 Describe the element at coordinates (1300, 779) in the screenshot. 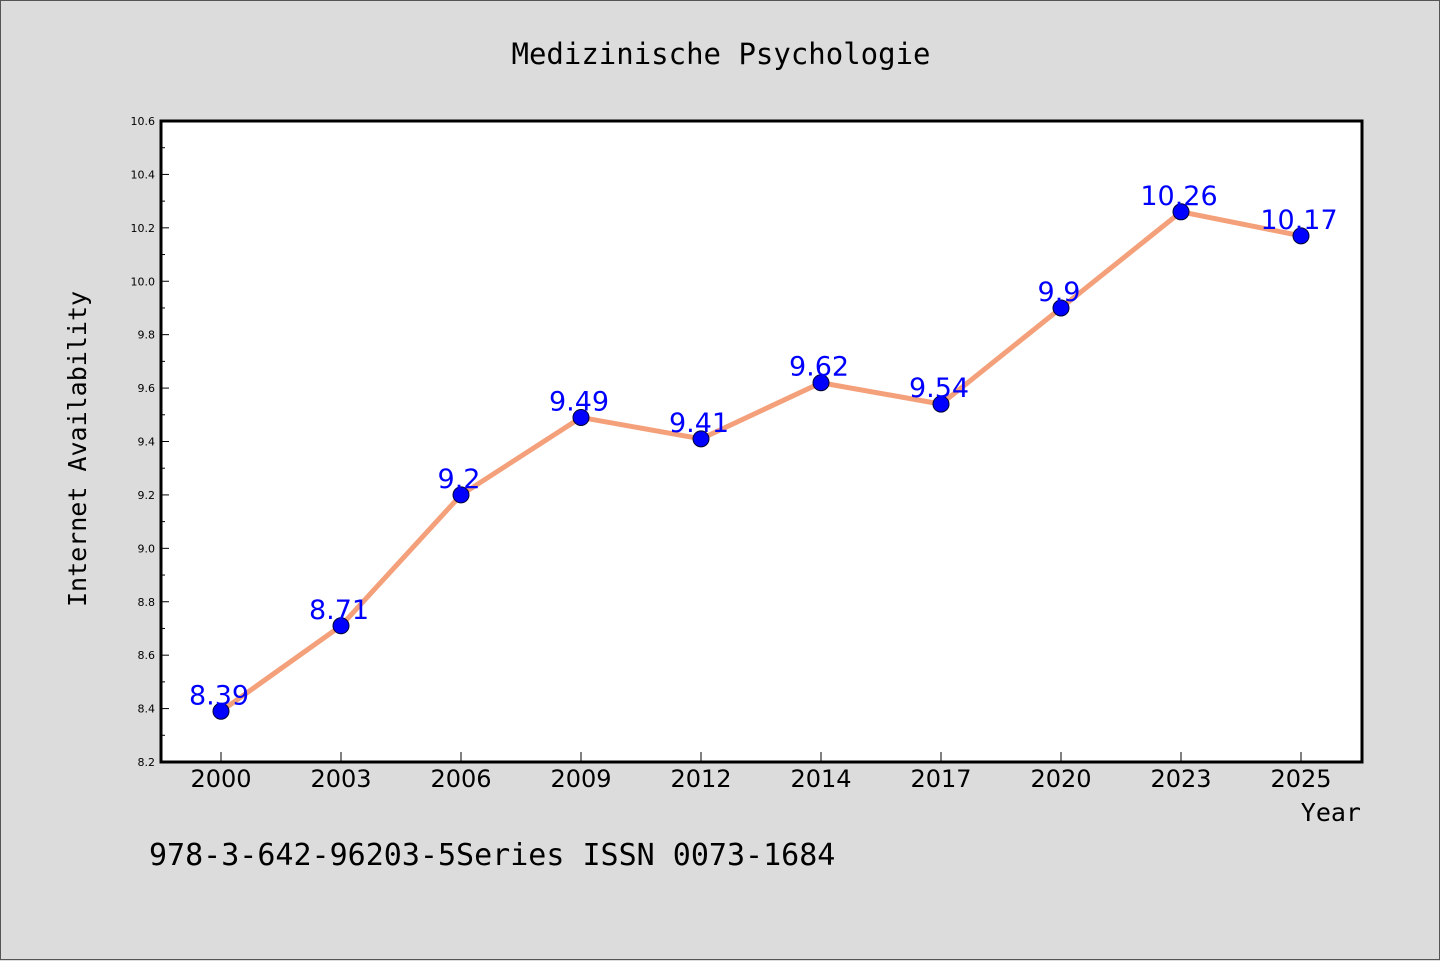

I see `x-tick-label: 2025` at that location.